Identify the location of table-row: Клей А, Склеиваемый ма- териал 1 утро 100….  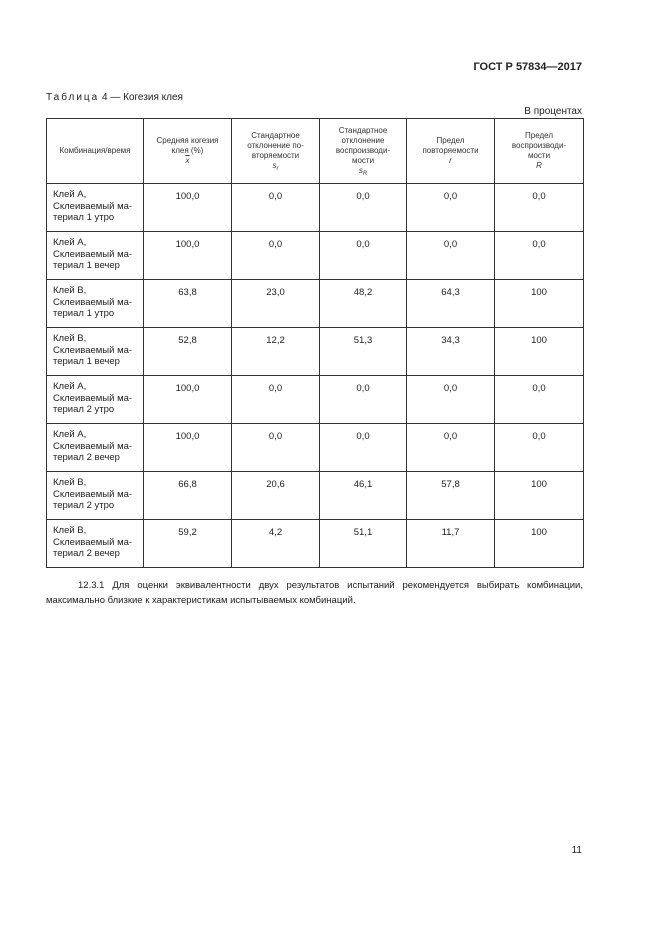
(315, 207).